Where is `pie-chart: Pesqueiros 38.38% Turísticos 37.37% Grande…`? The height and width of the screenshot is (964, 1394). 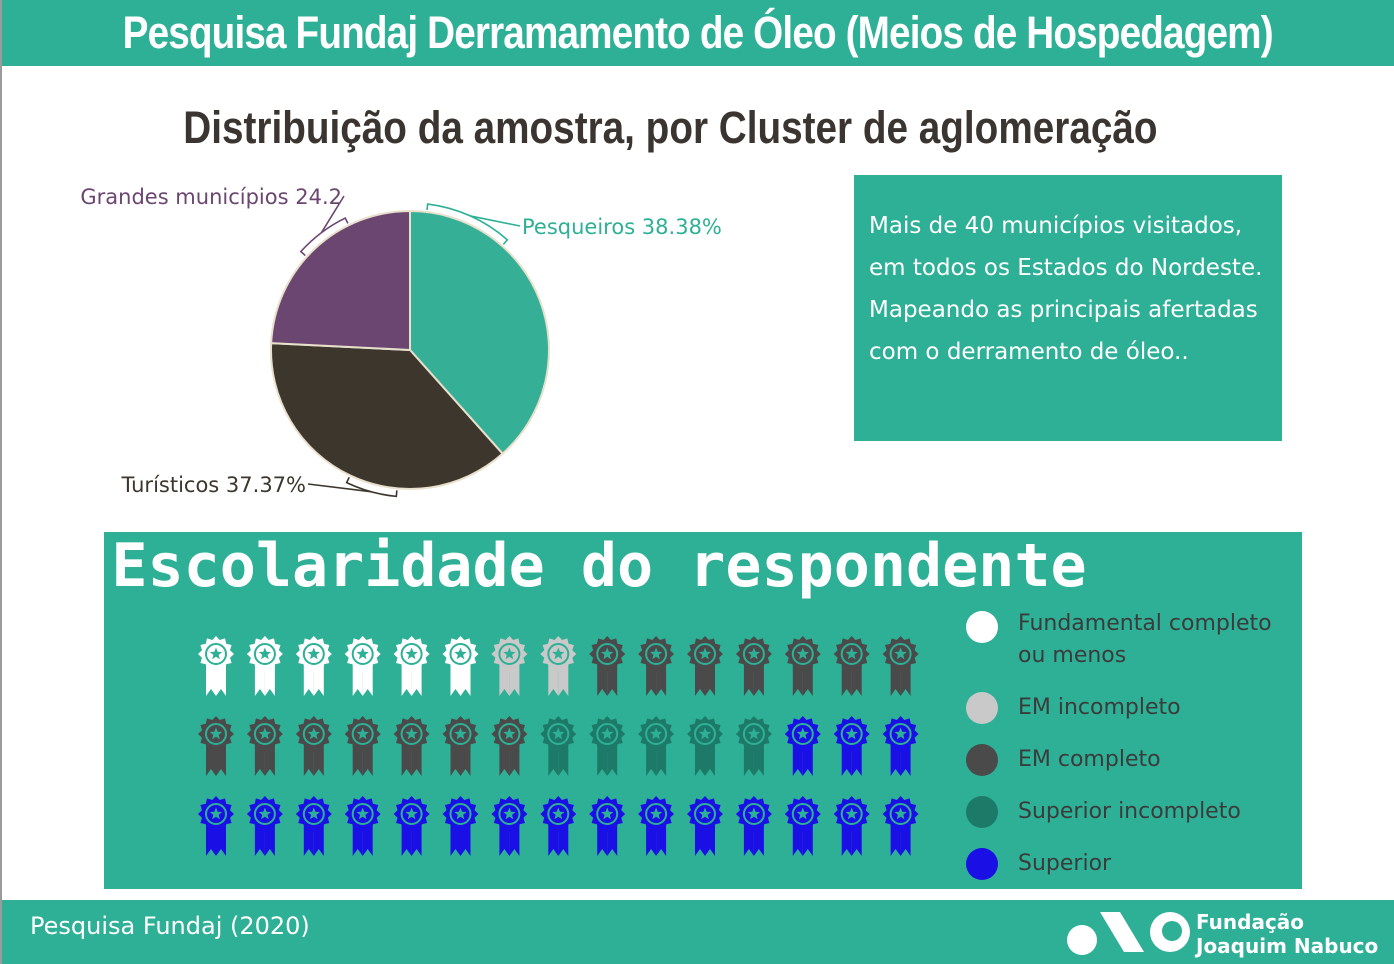 pie-chart: Pesqueiros 38.38% Turísticos 37.37% Grande… is located at coordinates (401, 341).